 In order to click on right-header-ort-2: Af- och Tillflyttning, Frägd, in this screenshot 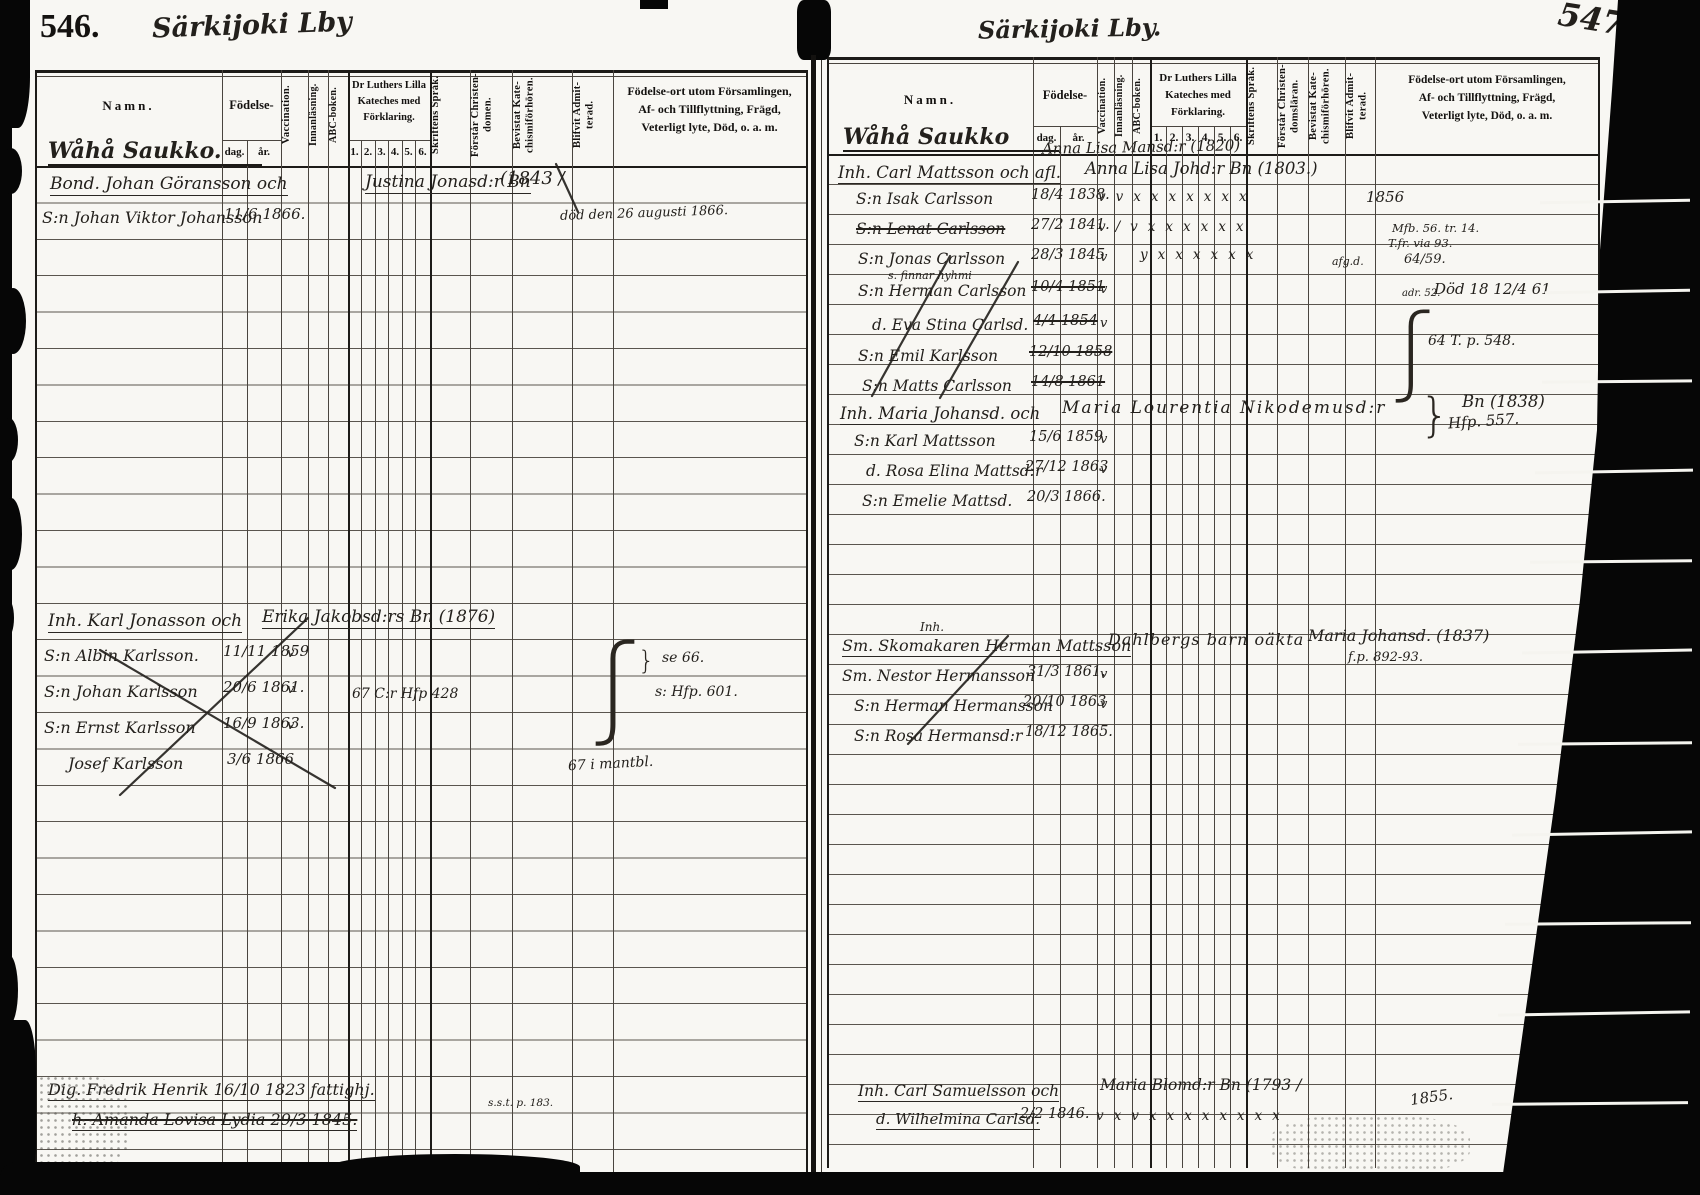, I will do `click(1487, 98)`.